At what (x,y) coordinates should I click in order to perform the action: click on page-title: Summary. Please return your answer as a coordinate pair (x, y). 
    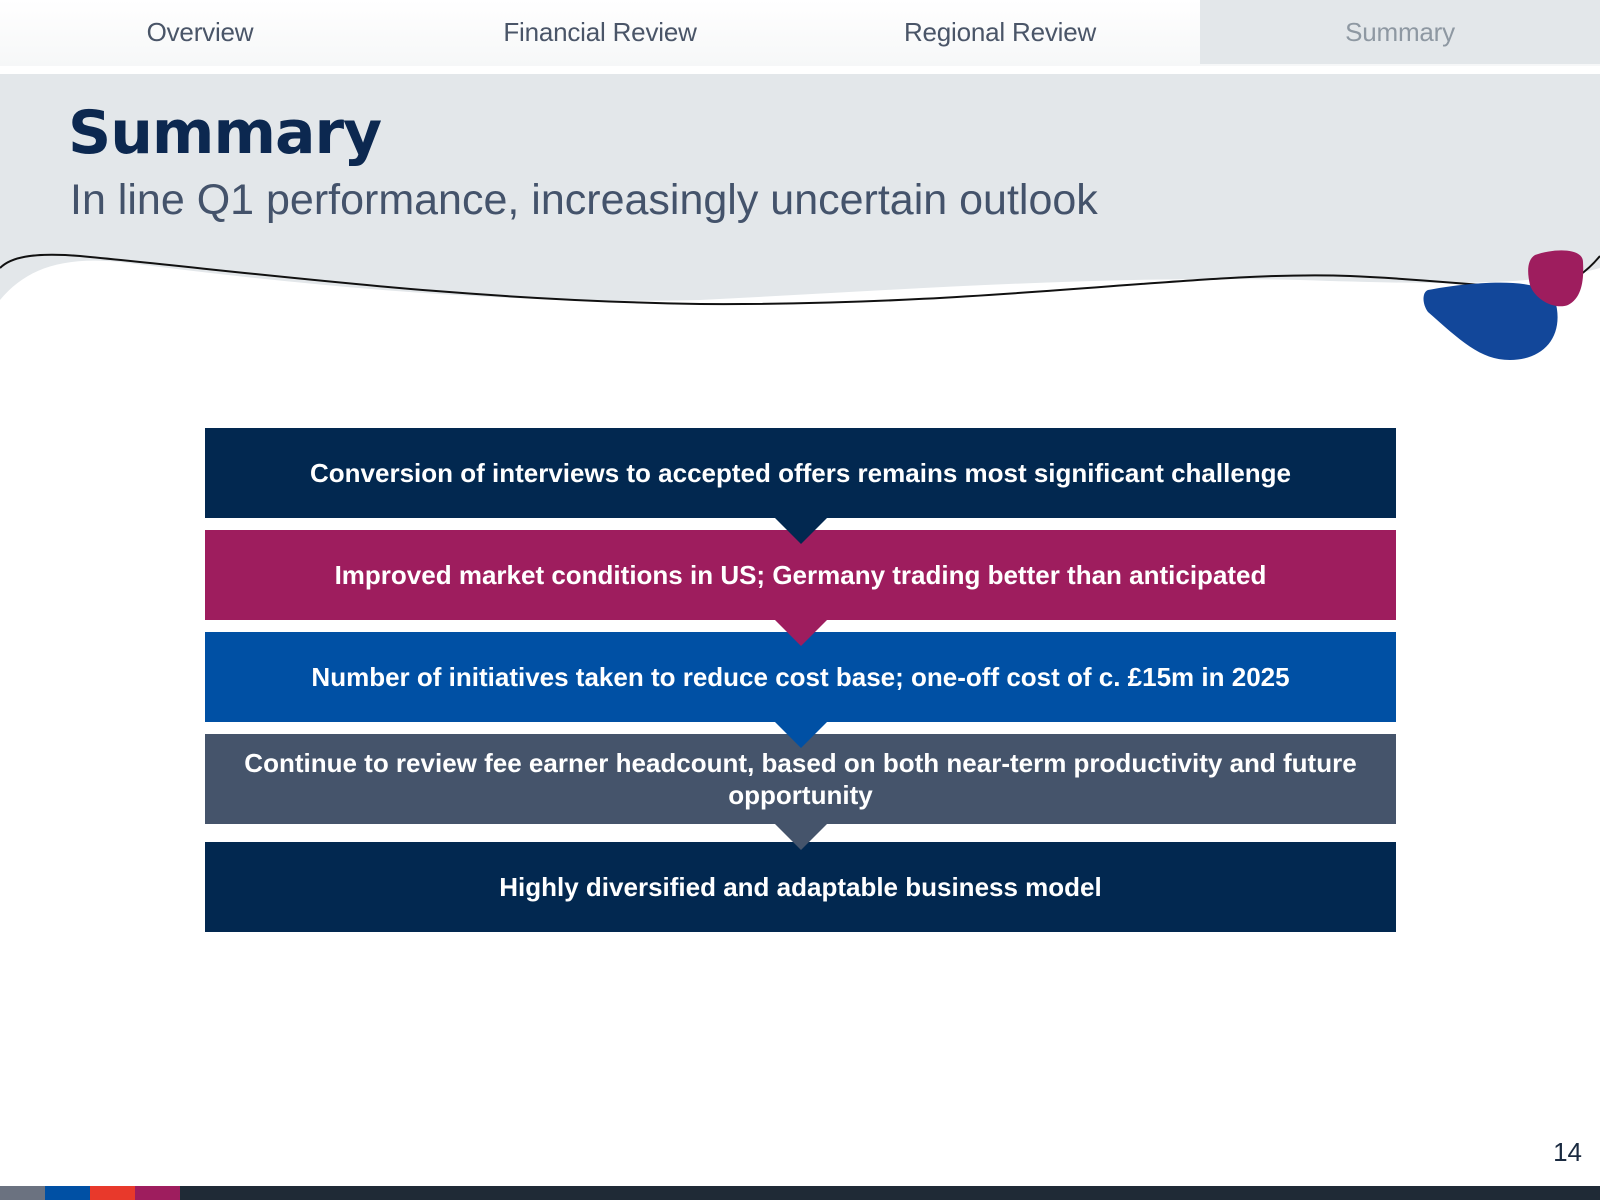
    Looking at the image, I should click on (225, 133).